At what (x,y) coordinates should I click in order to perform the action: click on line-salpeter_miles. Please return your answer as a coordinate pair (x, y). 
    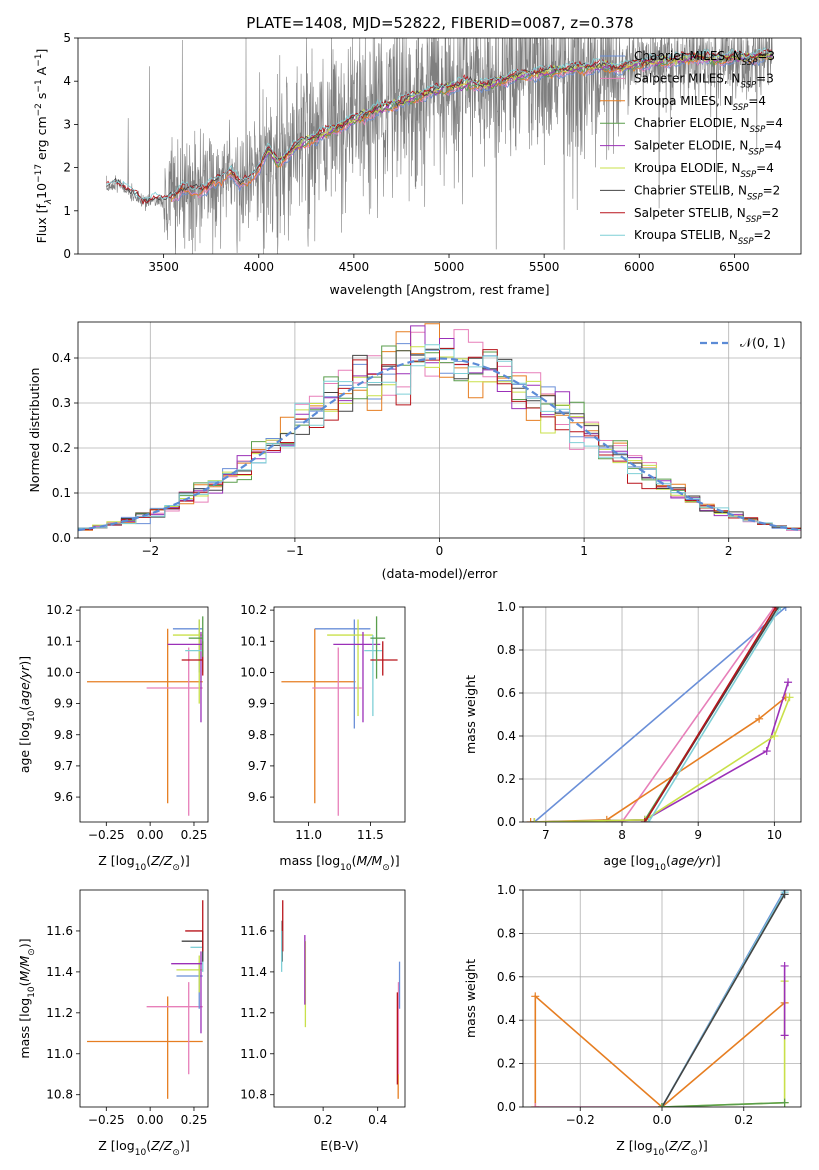
    Looking at the image, I should click on (698, 714).